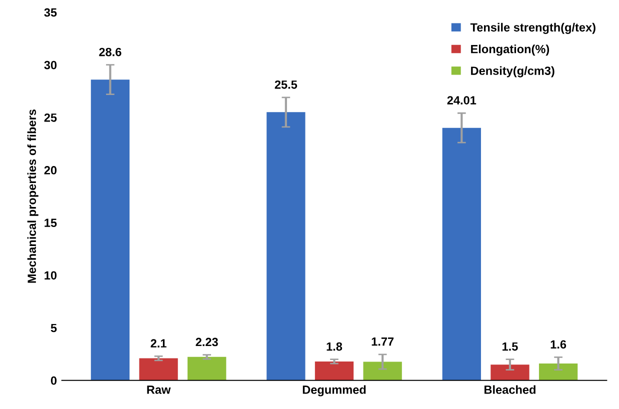 The width and height of the screenshot is (619, 409). I want to click on y-tick-label: 15, so click(50, 223).